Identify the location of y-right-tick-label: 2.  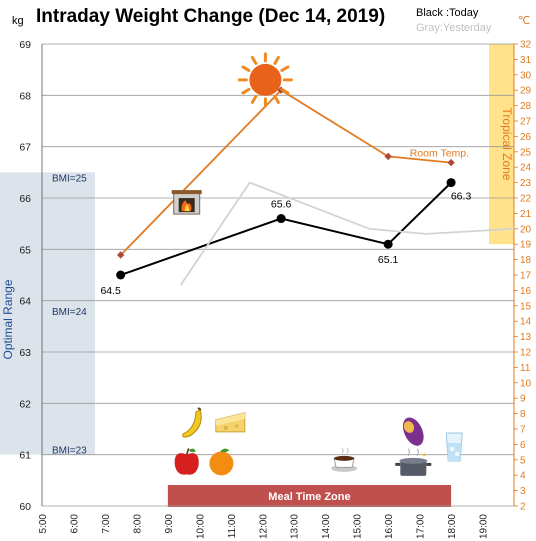
(523, 507).